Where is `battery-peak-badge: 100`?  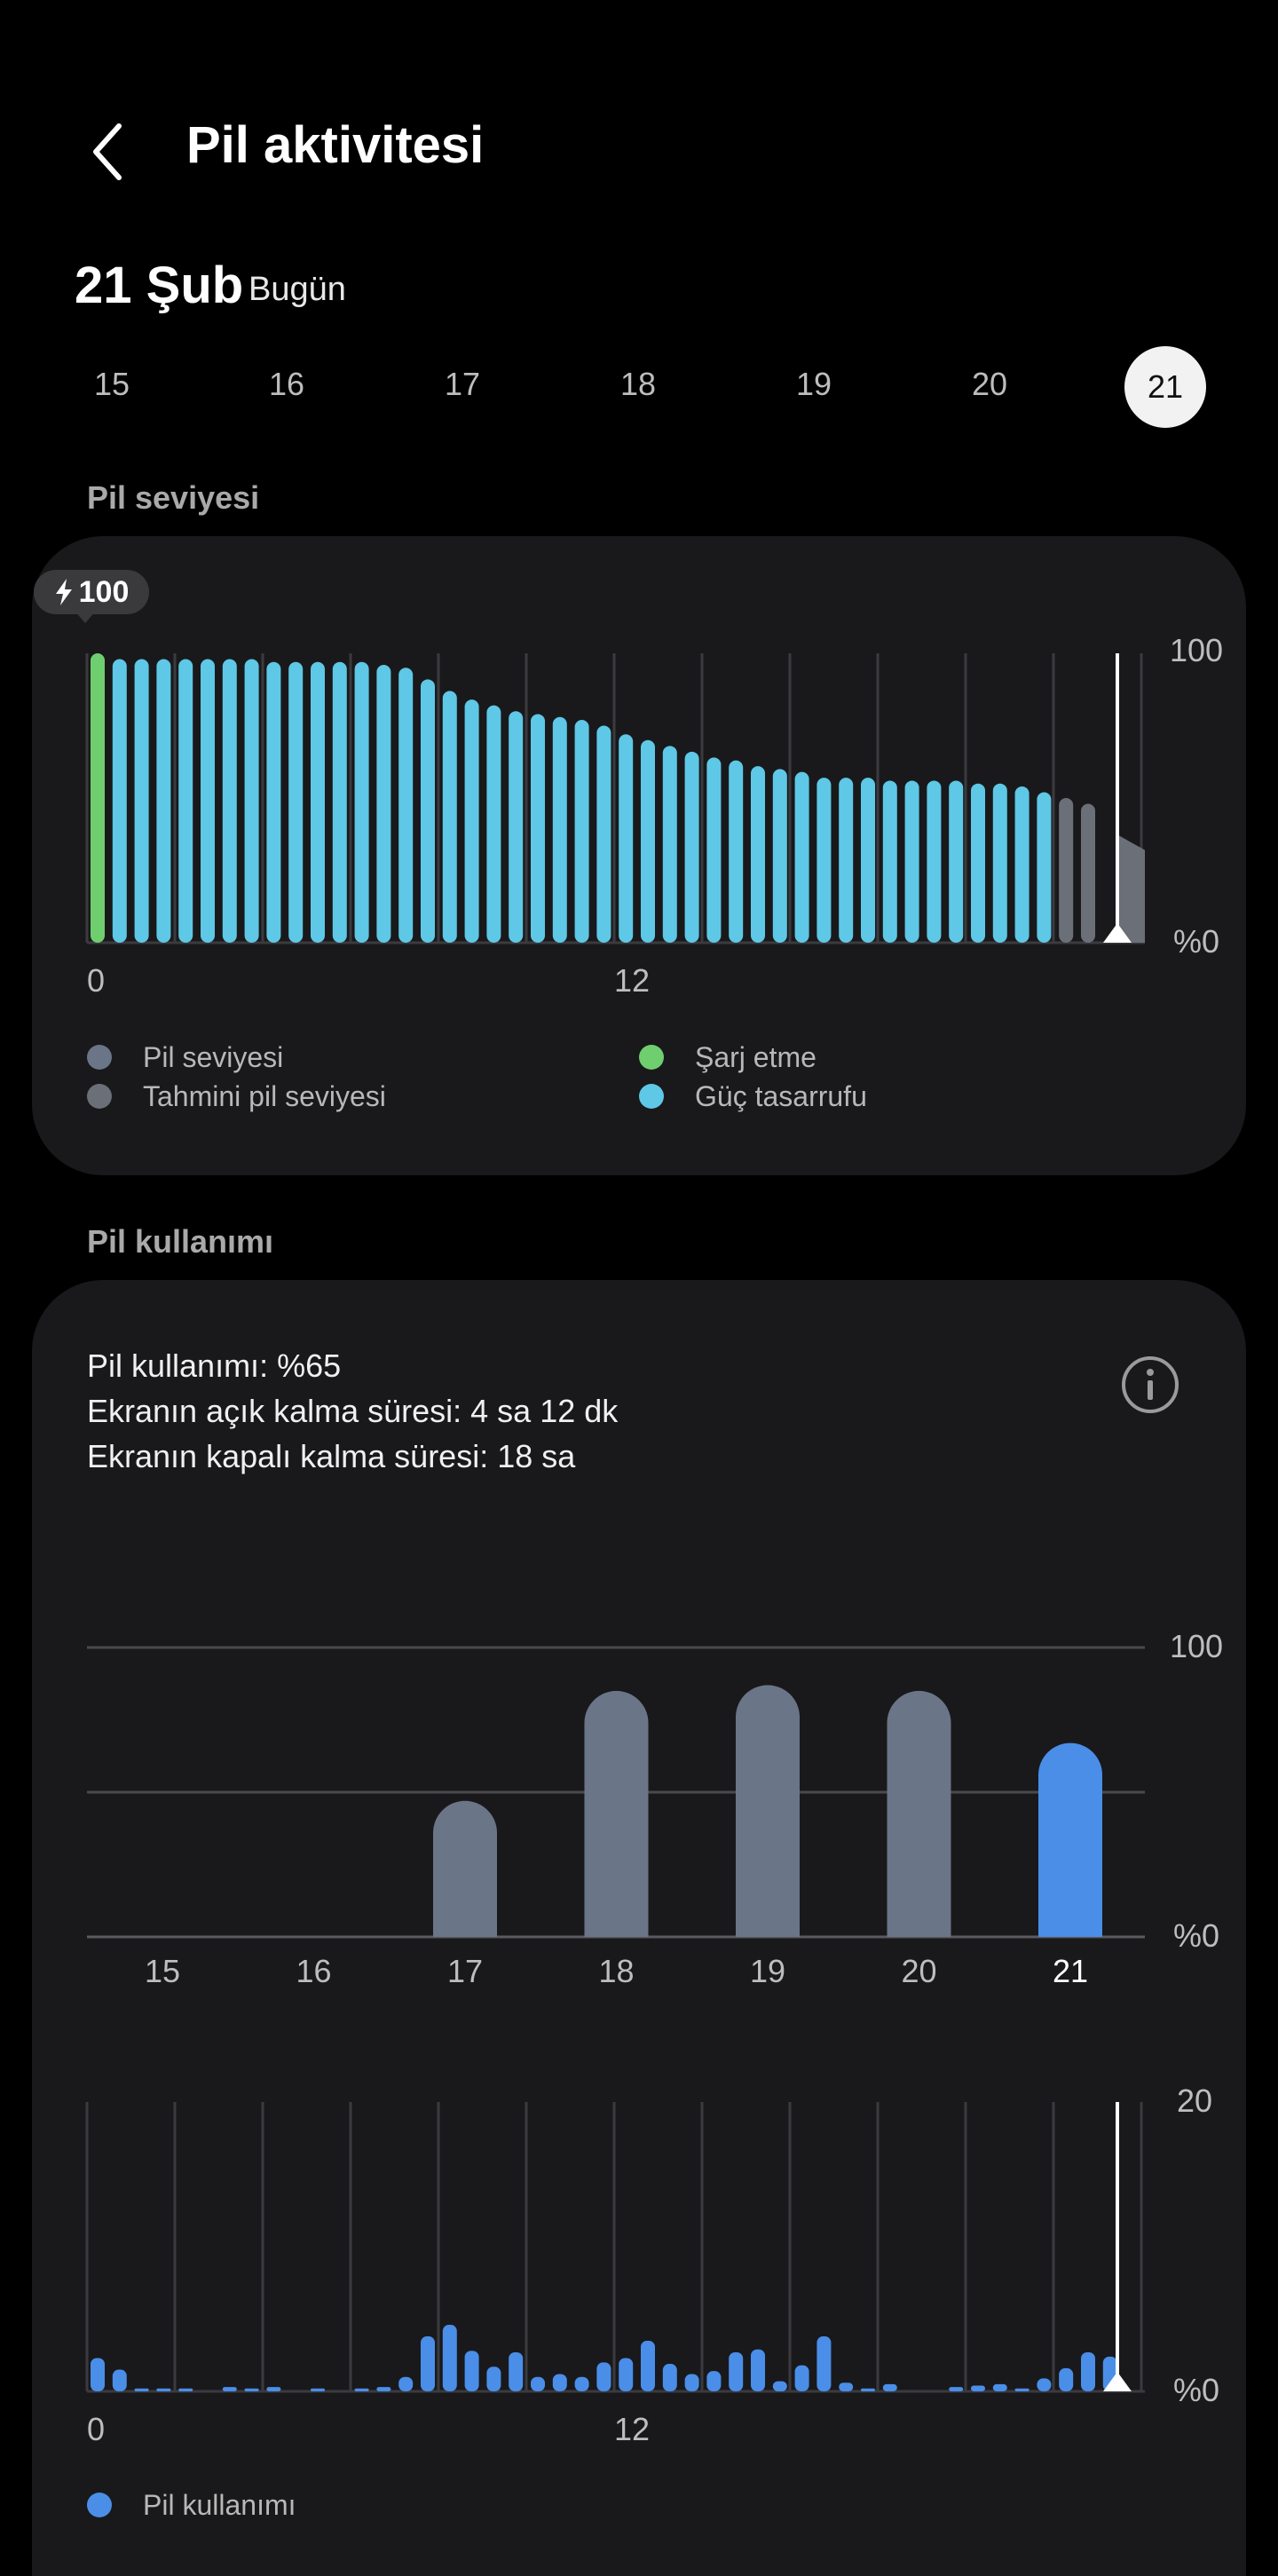 battery-peak-badge: 100 is located at coordinates (91, 592).